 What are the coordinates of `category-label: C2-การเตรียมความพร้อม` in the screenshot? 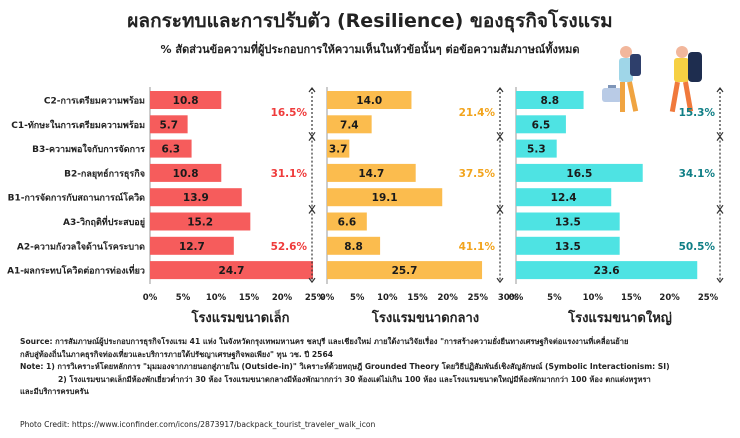 It's located at (94, 101).